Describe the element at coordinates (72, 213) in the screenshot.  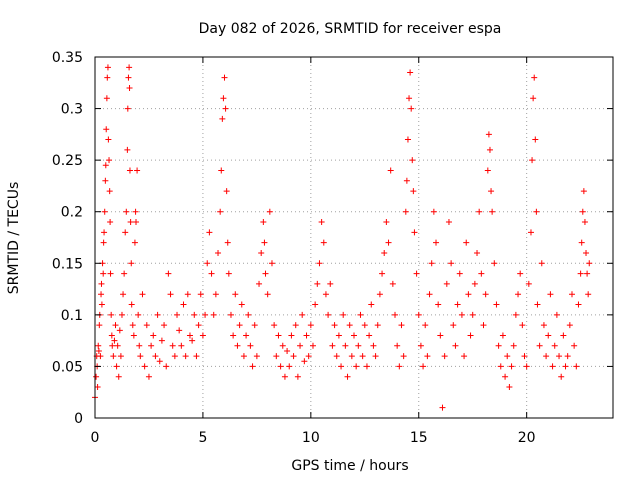
I see `y-tick-label: 0.2` at that location.